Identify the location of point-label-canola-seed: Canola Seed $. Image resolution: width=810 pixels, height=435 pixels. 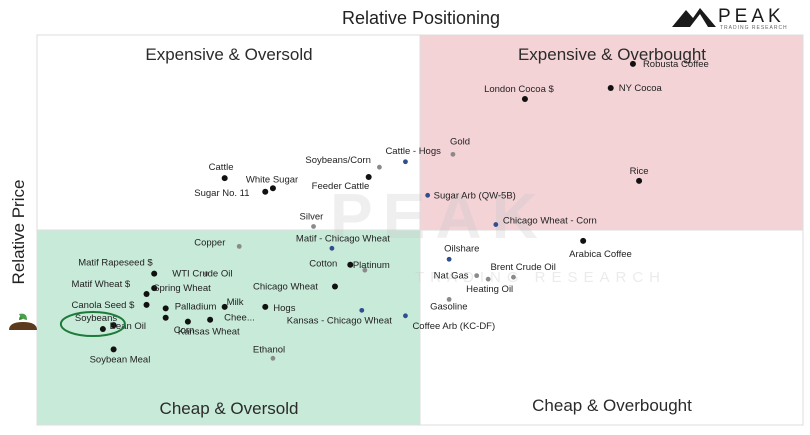
(104, 305).